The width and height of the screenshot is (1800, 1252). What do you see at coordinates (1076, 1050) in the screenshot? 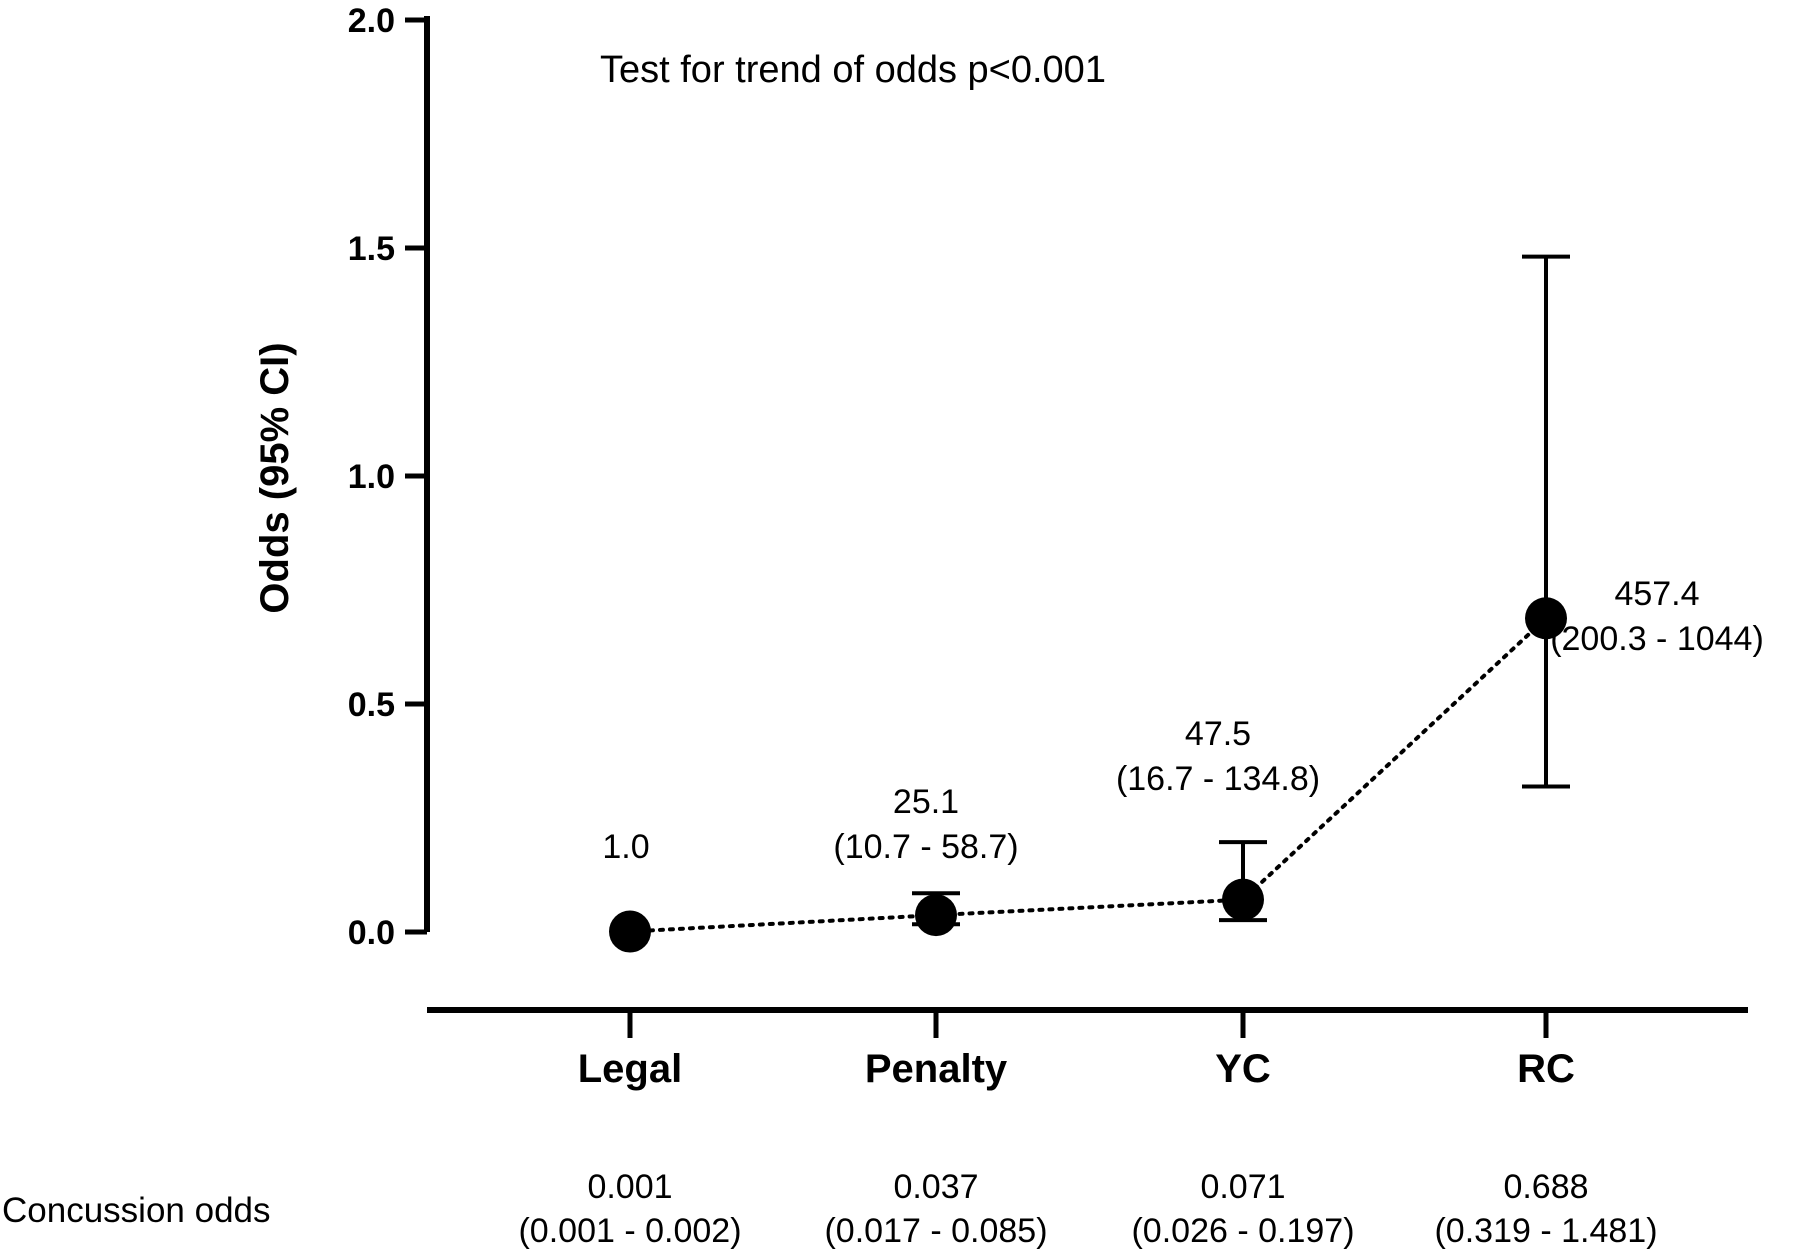
I see `x-ticks: Legal Penalty YC RC` at bounding box center [1076, 1050].